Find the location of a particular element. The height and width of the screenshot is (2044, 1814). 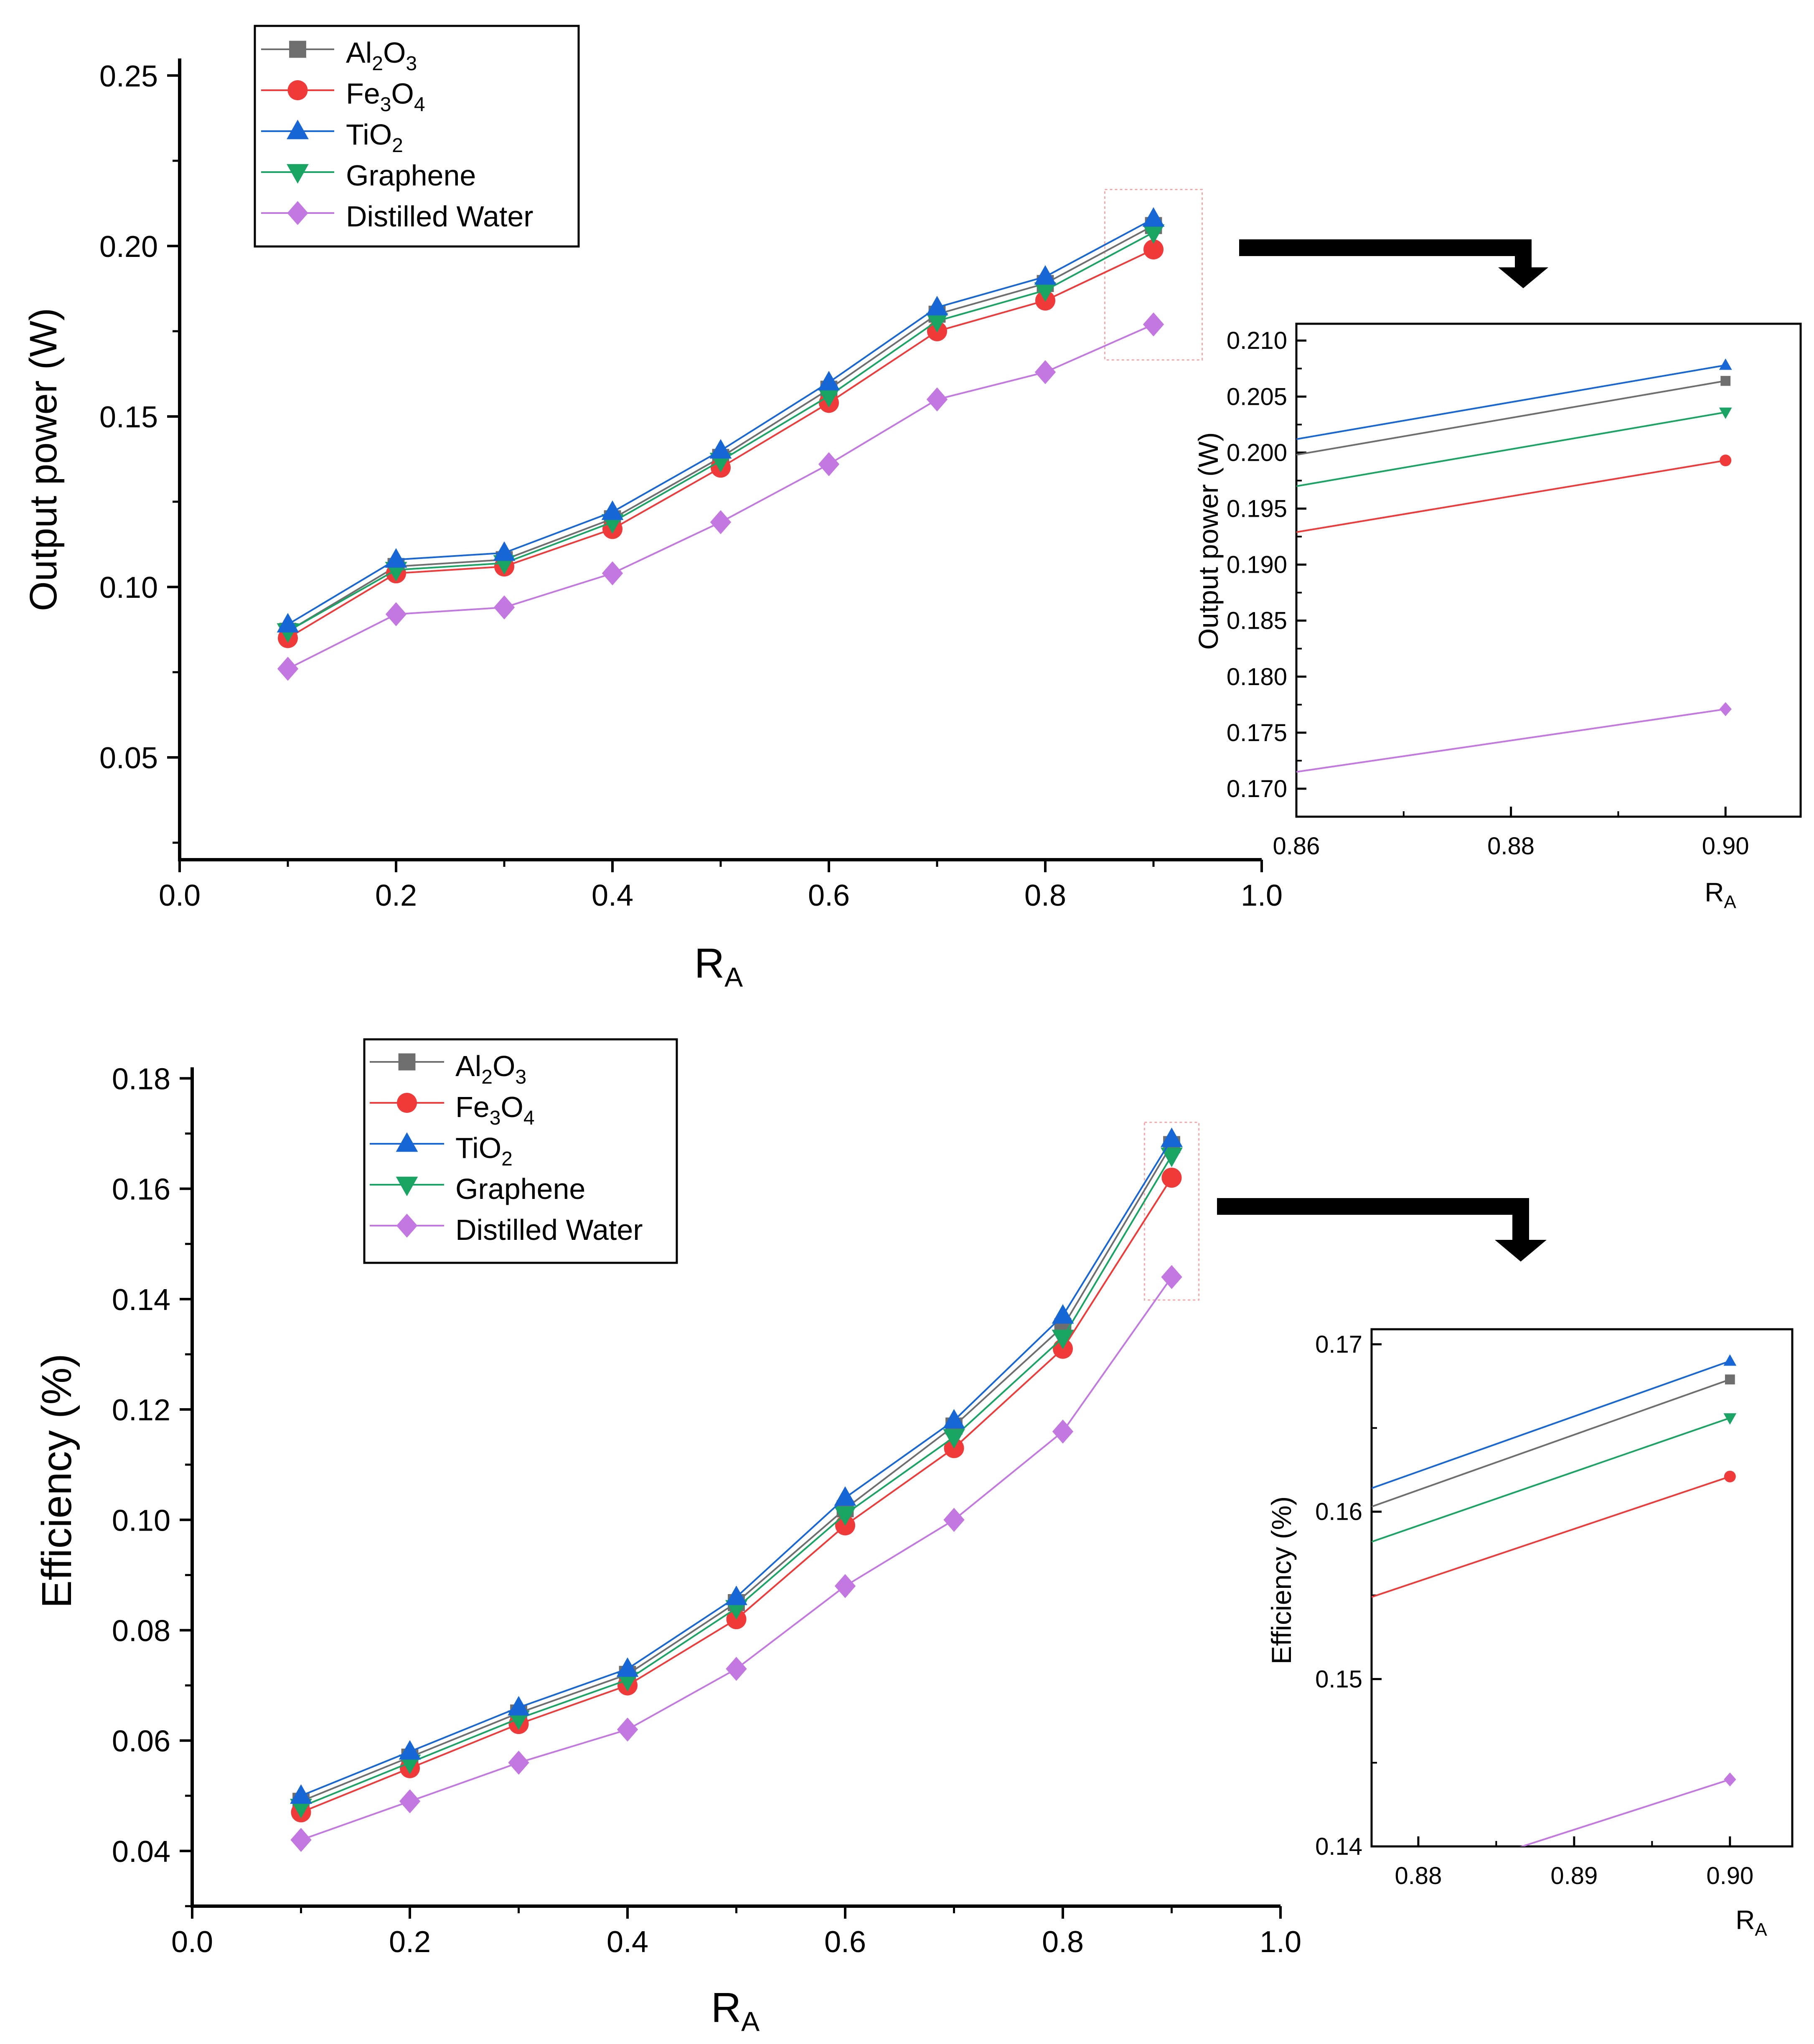

eff-inset-x-tick-label: 0.88 is located at coordinates (1418, 1875).